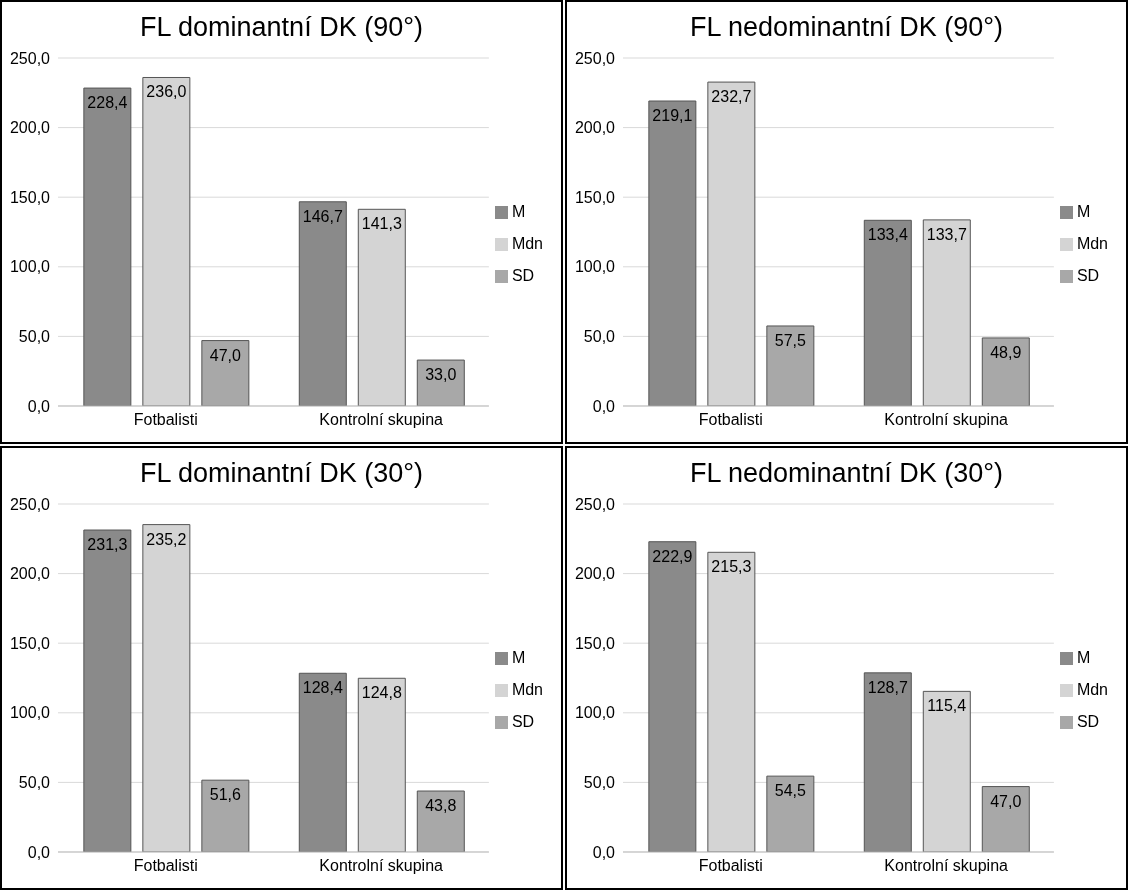 The width and height of the screenshot is (1131, 893). What do you see at coordinates (166, 92) in the screenshot?
I see `data-label: 236,0` at bounding box center [166, 92].